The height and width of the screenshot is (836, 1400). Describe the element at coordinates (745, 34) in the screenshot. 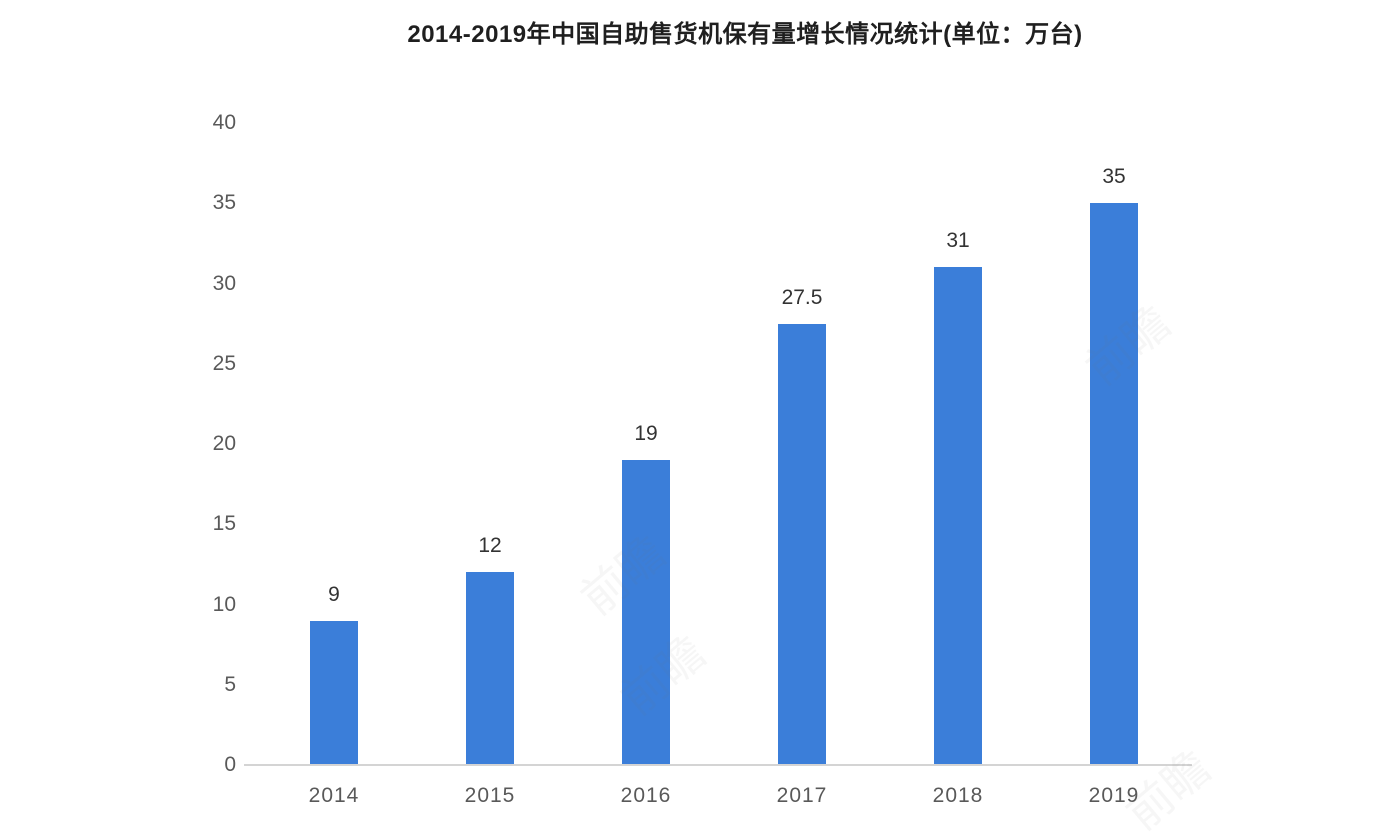

I see `chart-title: 2014-2019年中国自助售货机保有量增长情况统计(单位：万台)` at that location.